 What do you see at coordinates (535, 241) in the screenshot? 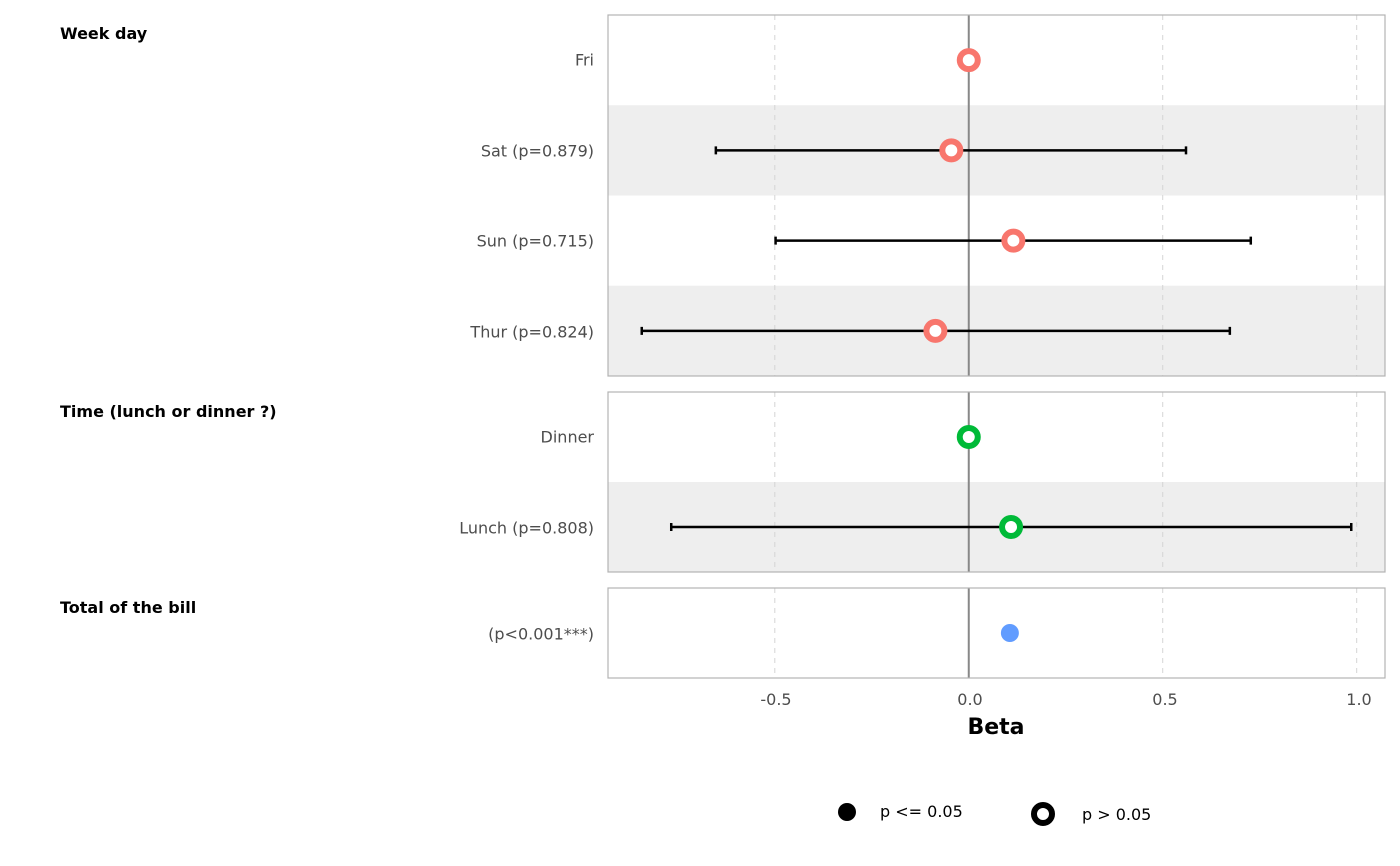
I see `row-label-sun: Sun (p=0.715)` at bounding box center [535, 241].